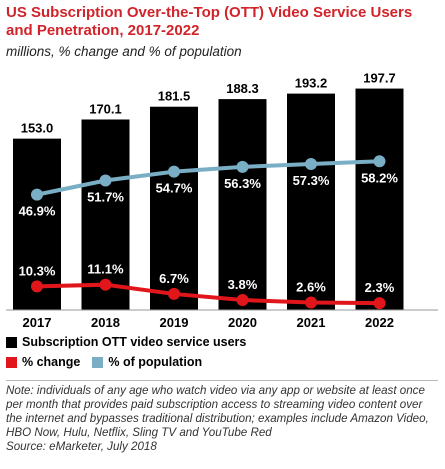 This screenshot has height=469, width=445. What do you see at coordinates (380, 287) in the screenshot?
I see `change-value-label: 2.3%` at bounding box center [380, 287].